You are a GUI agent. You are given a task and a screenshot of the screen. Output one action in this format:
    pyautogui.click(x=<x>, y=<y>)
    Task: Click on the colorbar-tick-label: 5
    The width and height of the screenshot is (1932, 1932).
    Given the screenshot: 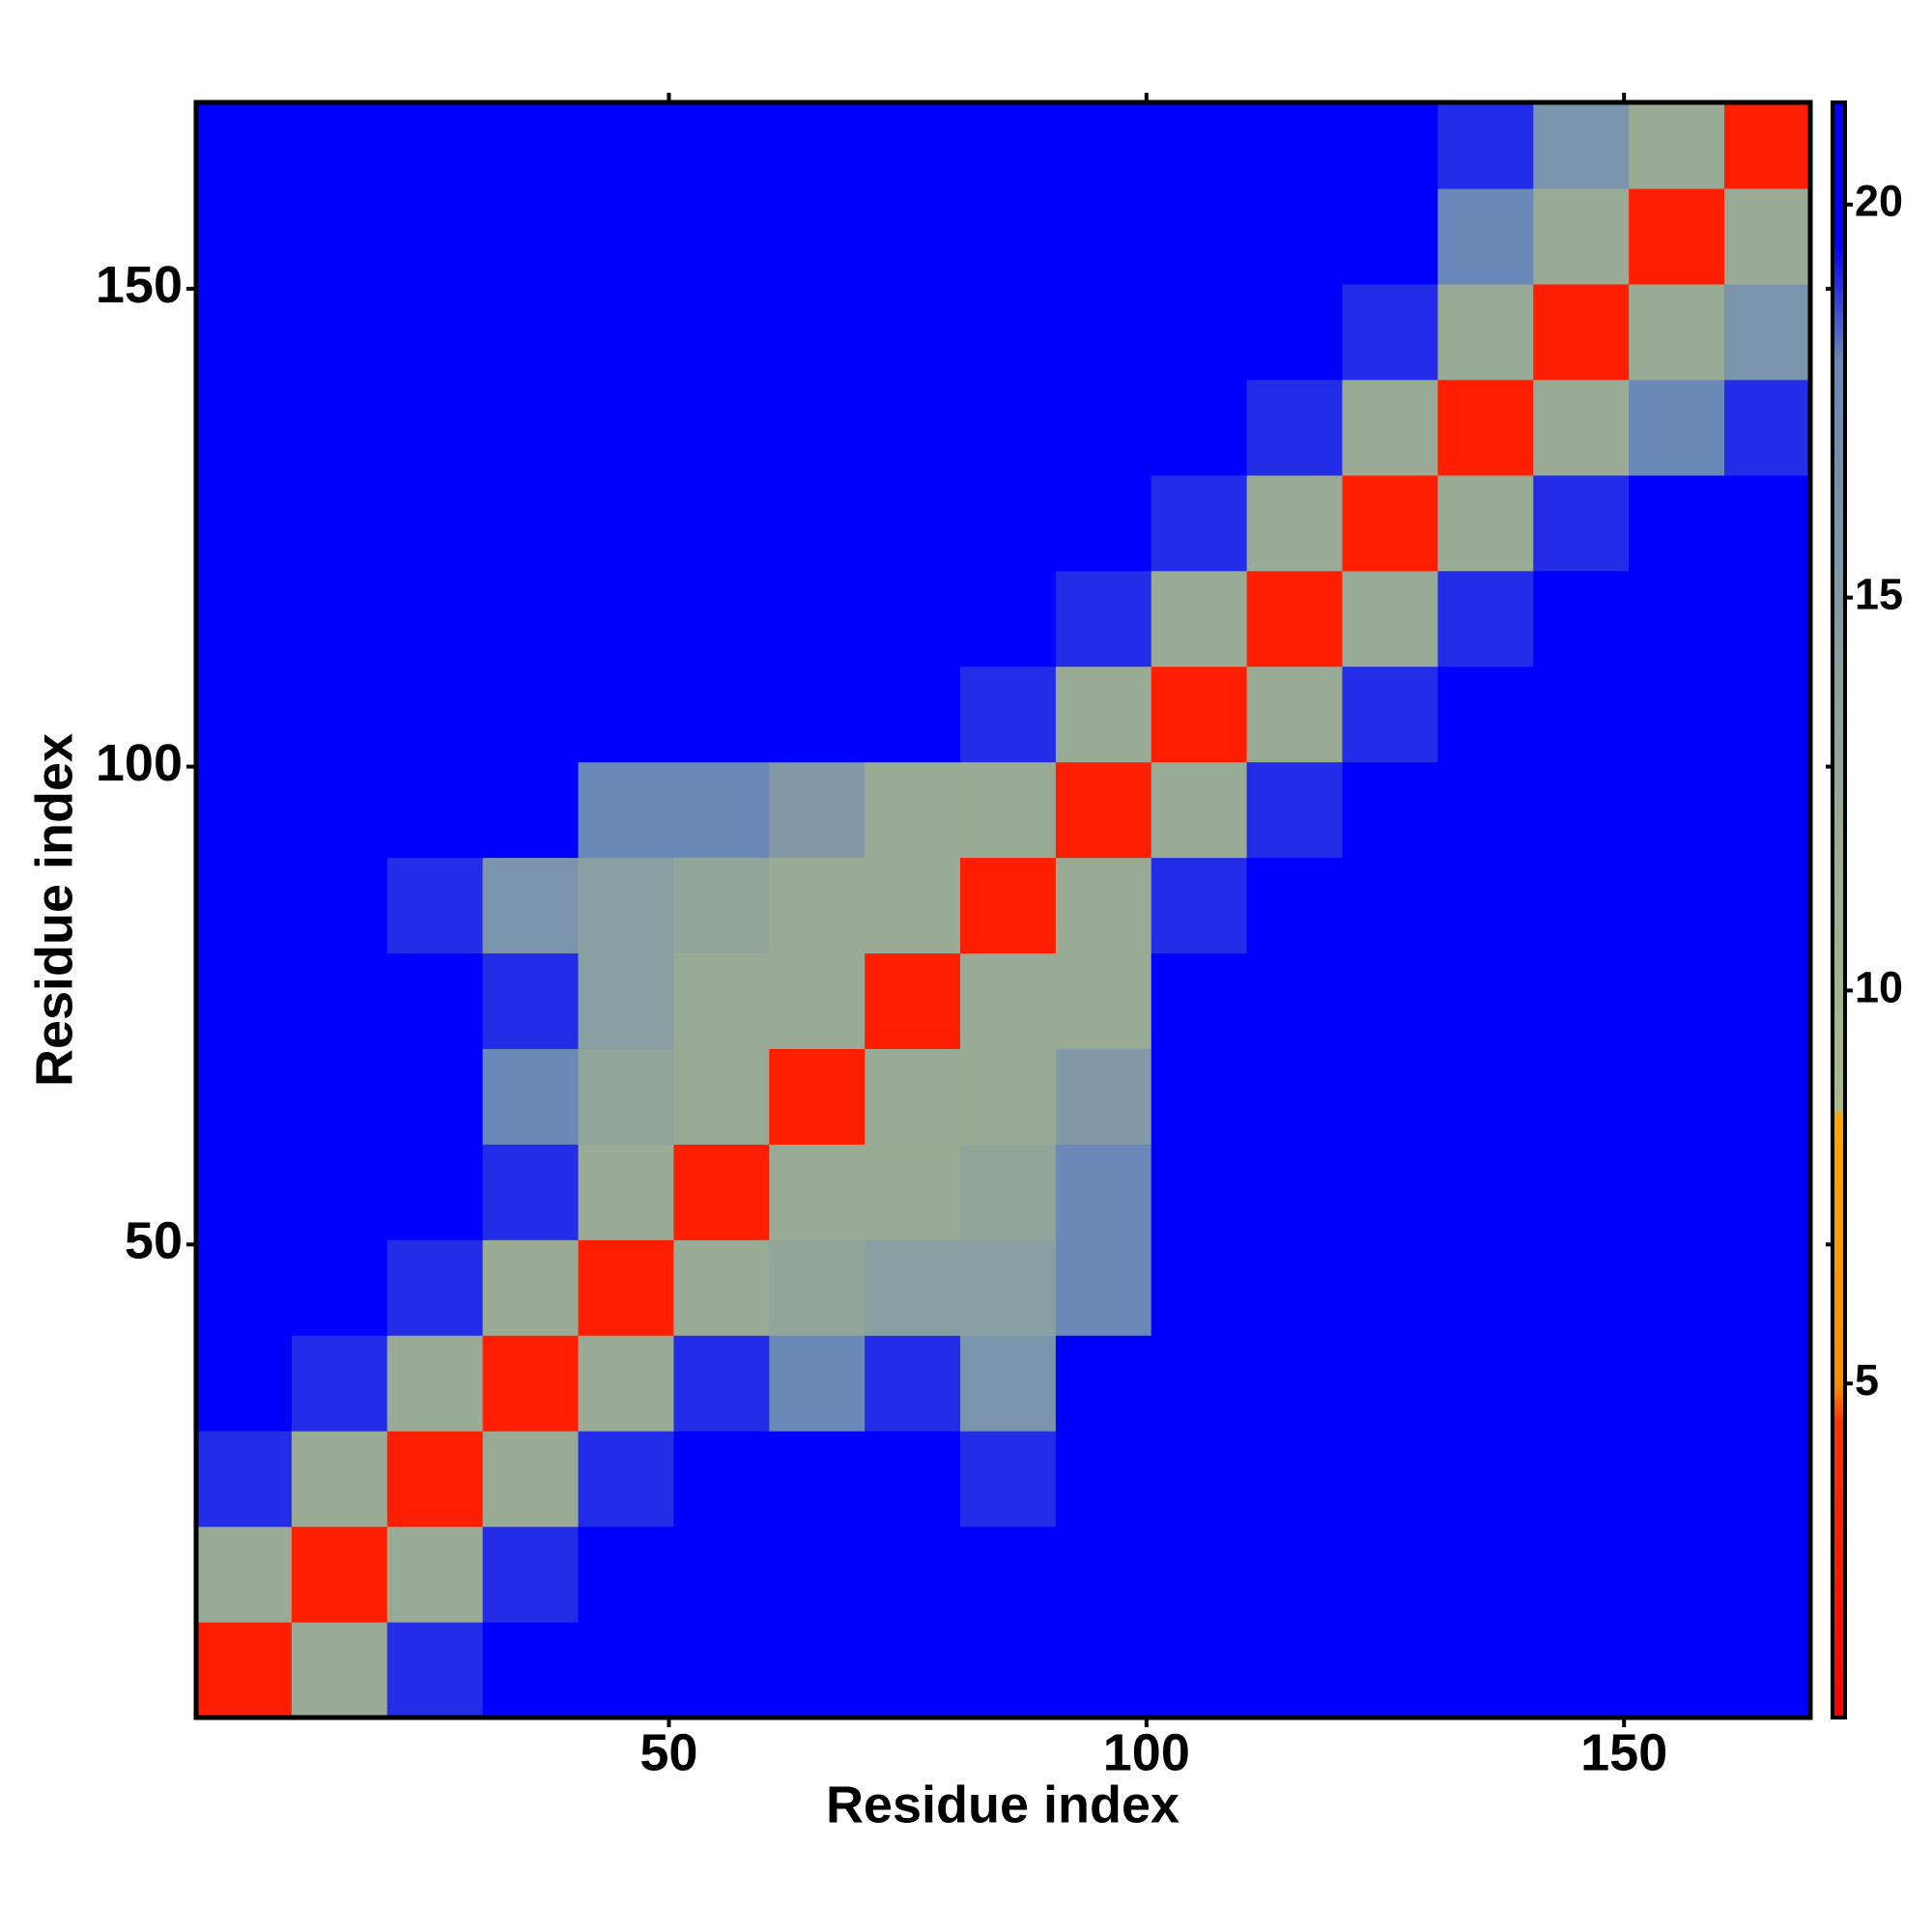 What is the action you would take?
    pyautogui.click(x=1867, y=1380)
    